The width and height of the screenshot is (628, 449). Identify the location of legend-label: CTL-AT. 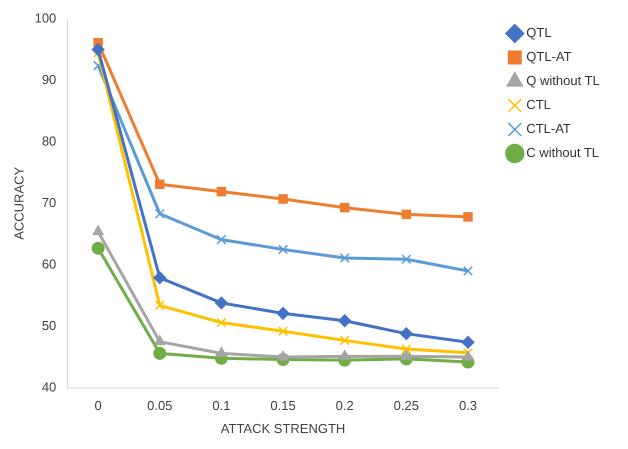
(548, 128).